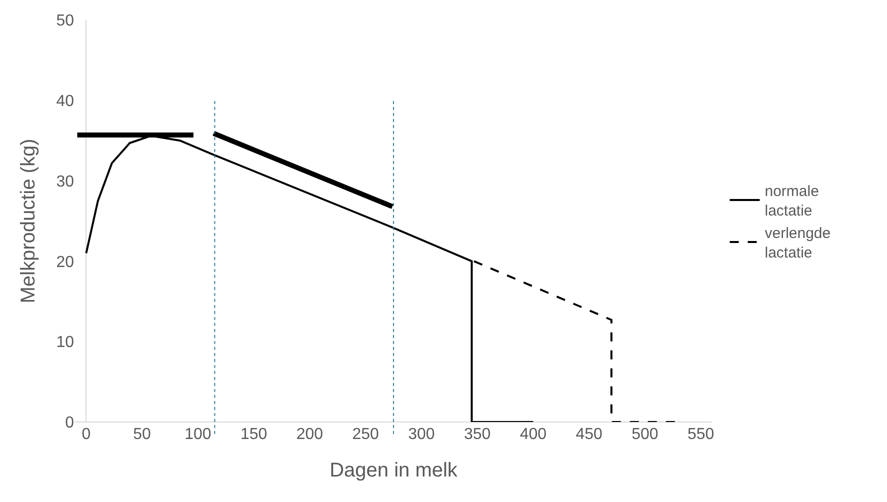 Image resolution: width=887 pixels, height=502 pixels. Describe the element at coordinates (421, 434) in the screenshot. I see `x-tick-label: 300` at that location.